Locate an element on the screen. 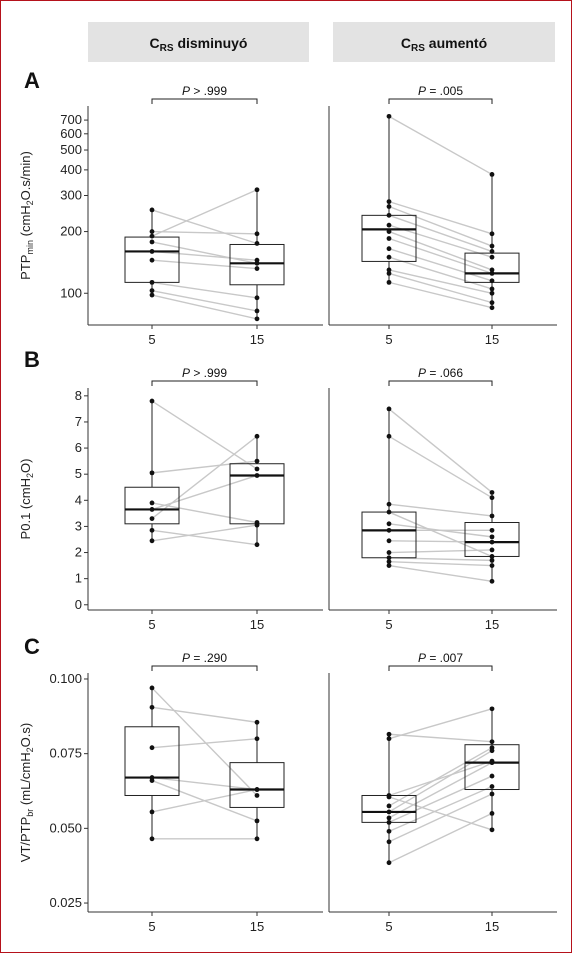 The image size is (572, 953). y-tick-label-B: 5 is located at coordinates (78, 473).